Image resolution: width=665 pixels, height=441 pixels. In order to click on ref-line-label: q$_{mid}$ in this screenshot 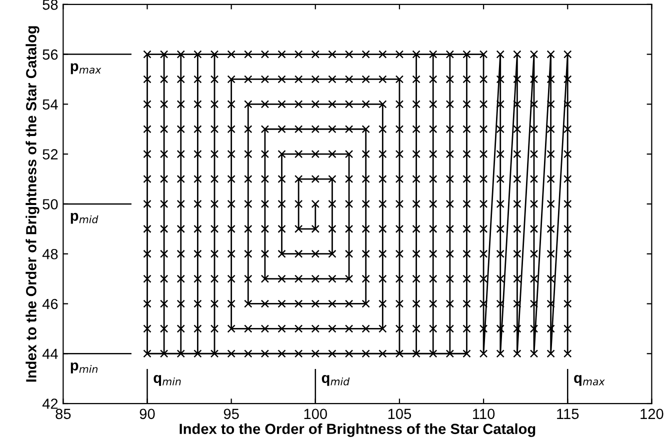, I will do `click(336, 380)`.